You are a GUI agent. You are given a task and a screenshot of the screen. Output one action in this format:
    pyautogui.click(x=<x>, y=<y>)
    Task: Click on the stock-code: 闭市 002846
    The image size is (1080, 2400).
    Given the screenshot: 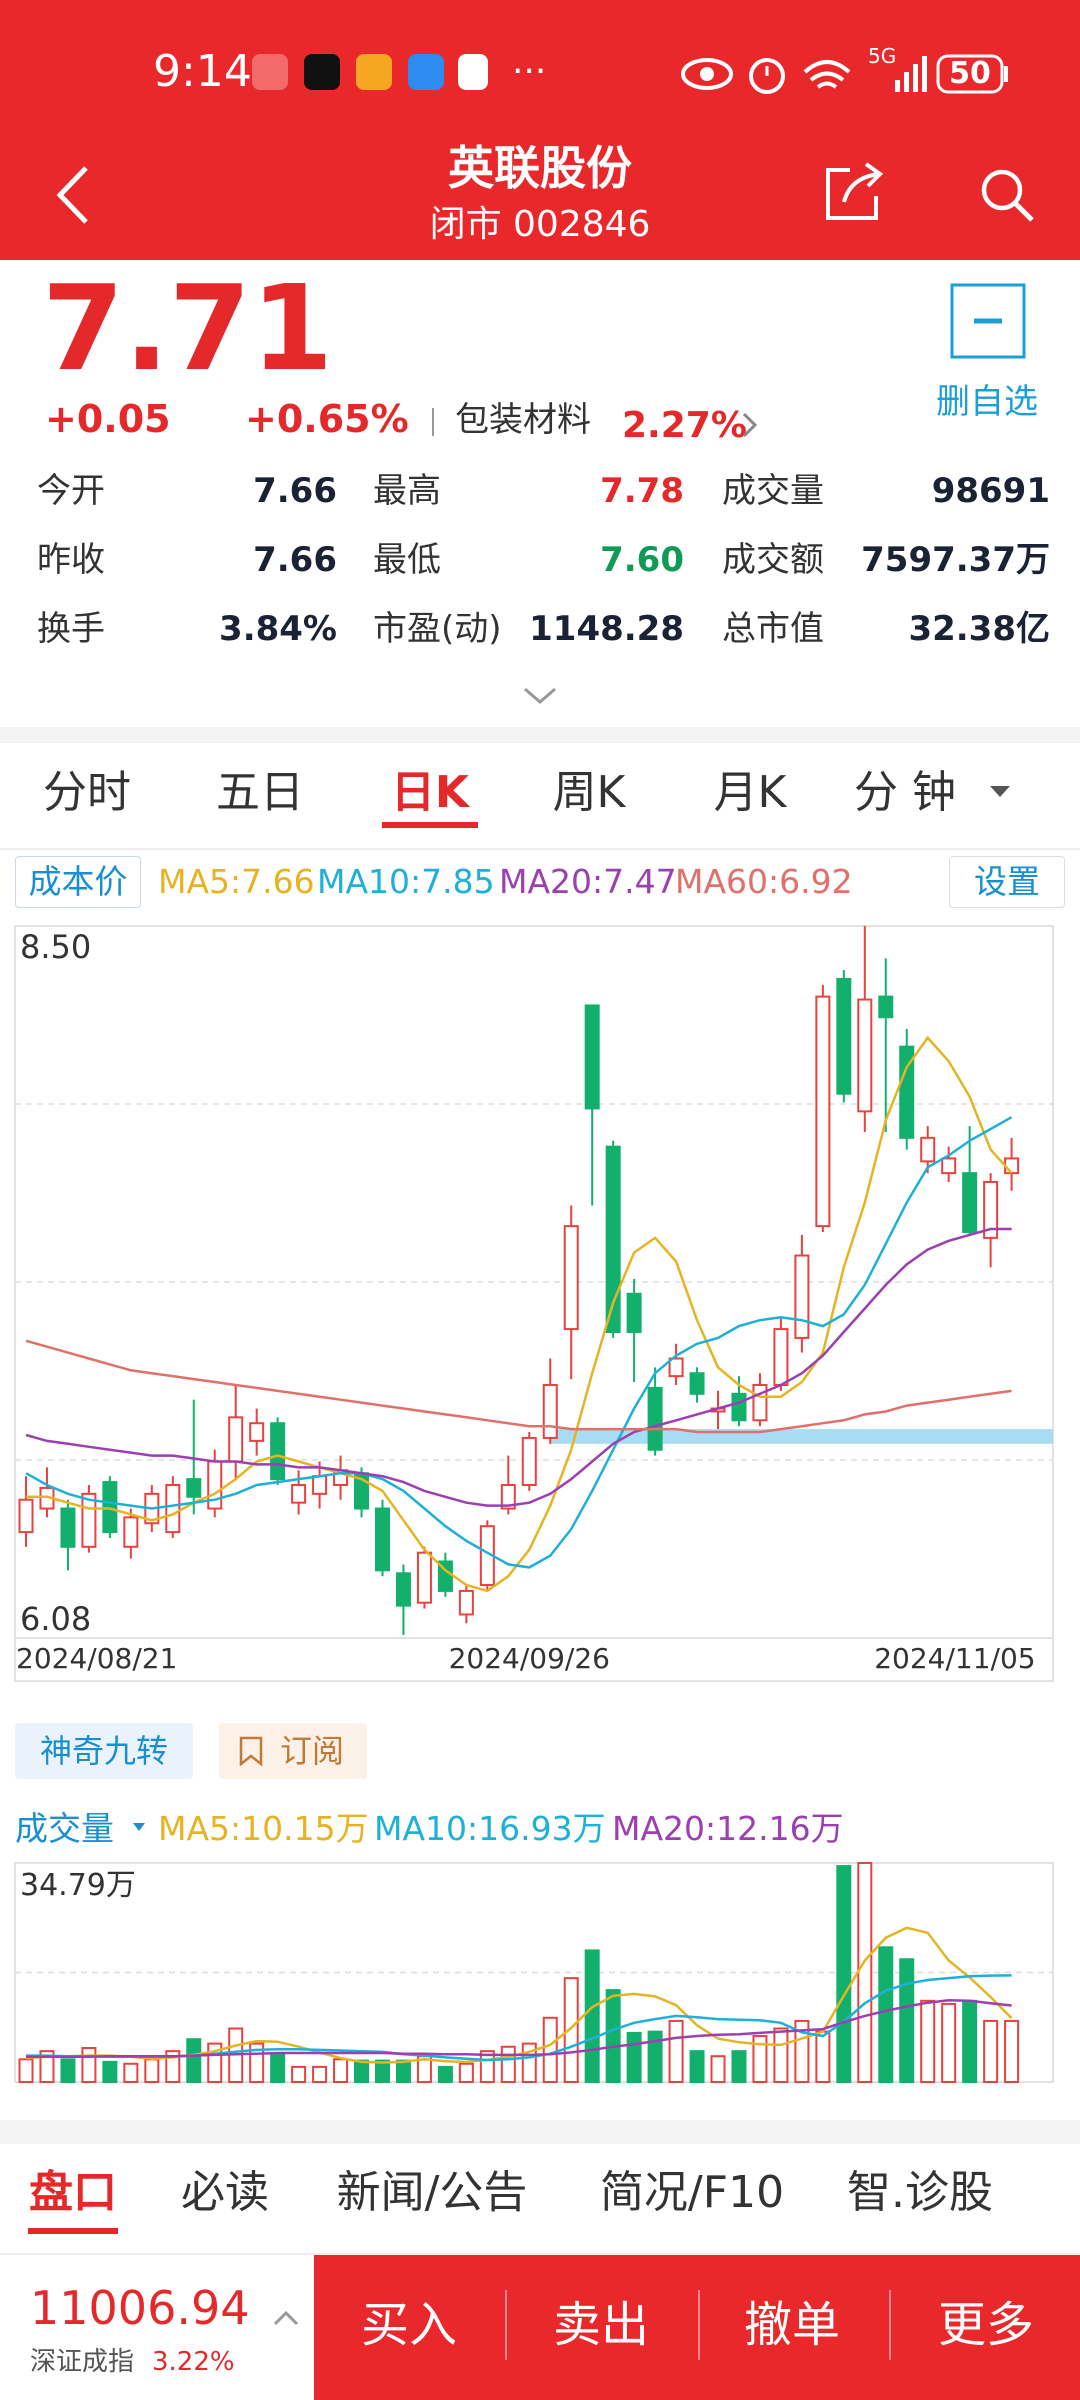 What is the action you would take?
    pyautogui.click(x=540, y=224)
    